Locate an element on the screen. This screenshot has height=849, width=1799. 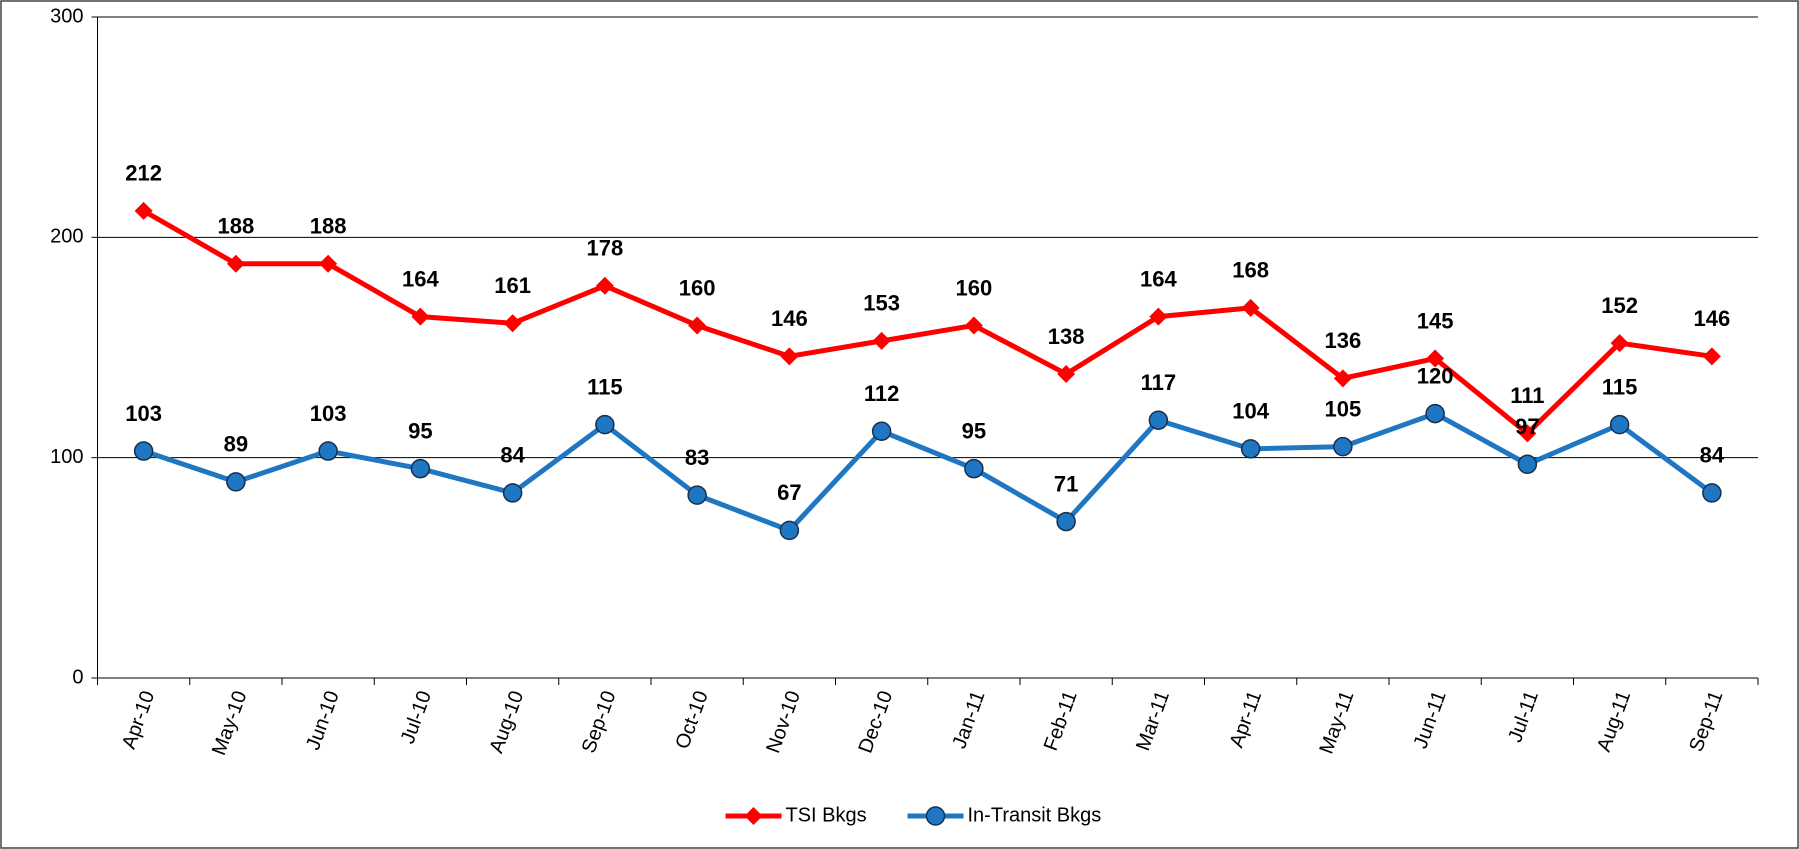
data-label: 97 is located at coordinates (1527, 426).